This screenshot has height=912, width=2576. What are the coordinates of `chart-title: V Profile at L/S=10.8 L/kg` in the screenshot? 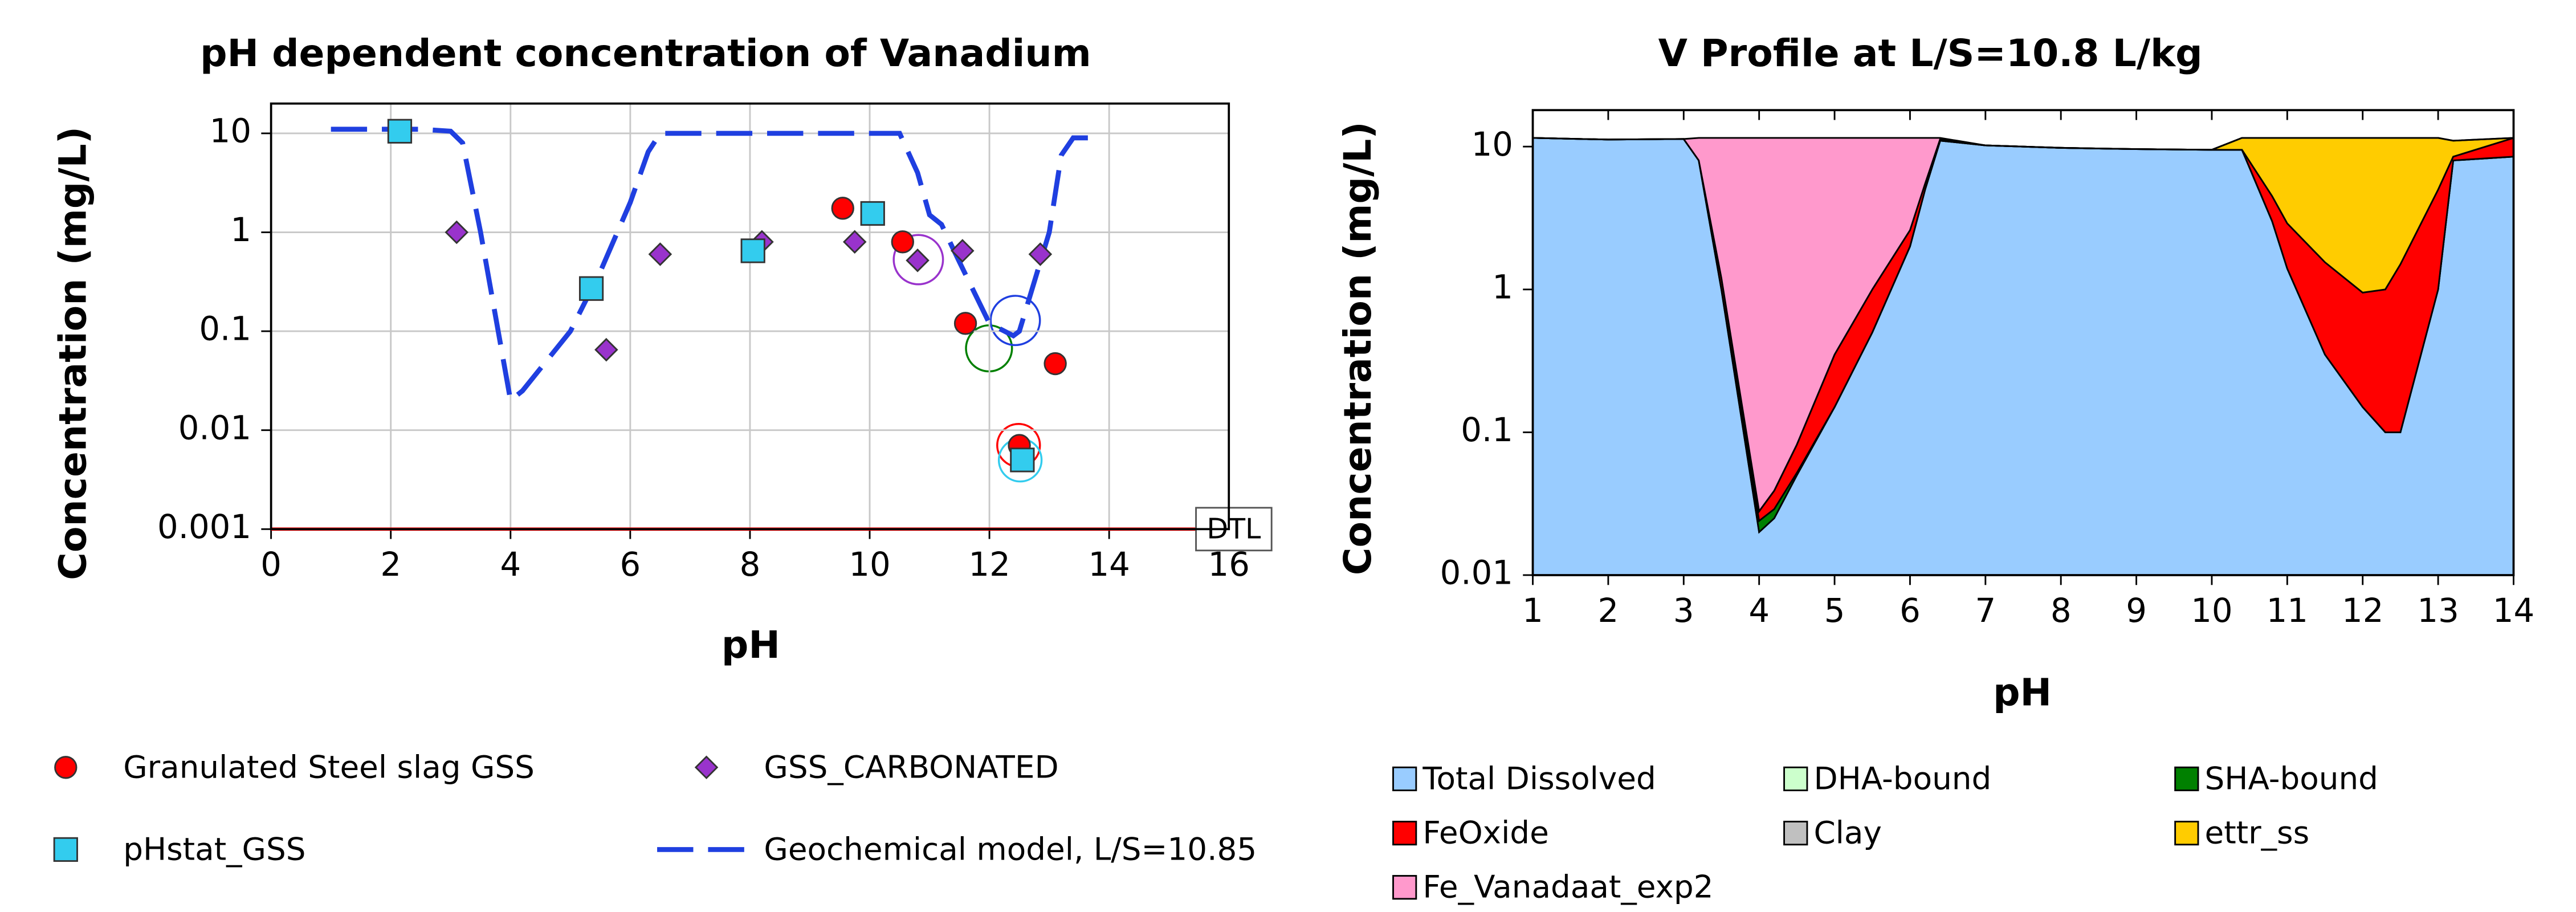 It's located at (1930, 53).